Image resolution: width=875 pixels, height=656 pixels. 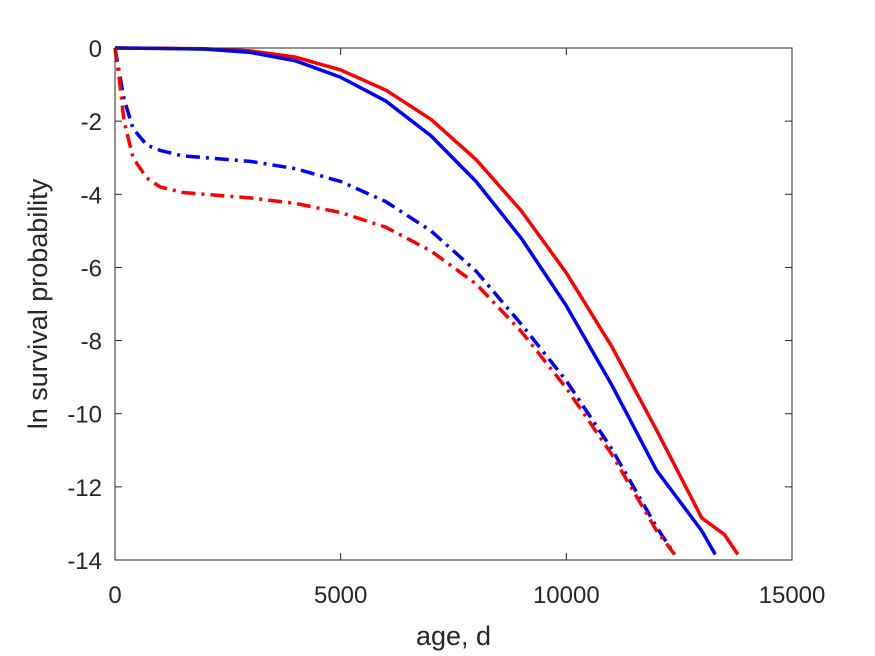 What do you see at coordinates (84, 488) in the screenshot?
I see `y-tick-label: -12` at bounding box center [84, 488].